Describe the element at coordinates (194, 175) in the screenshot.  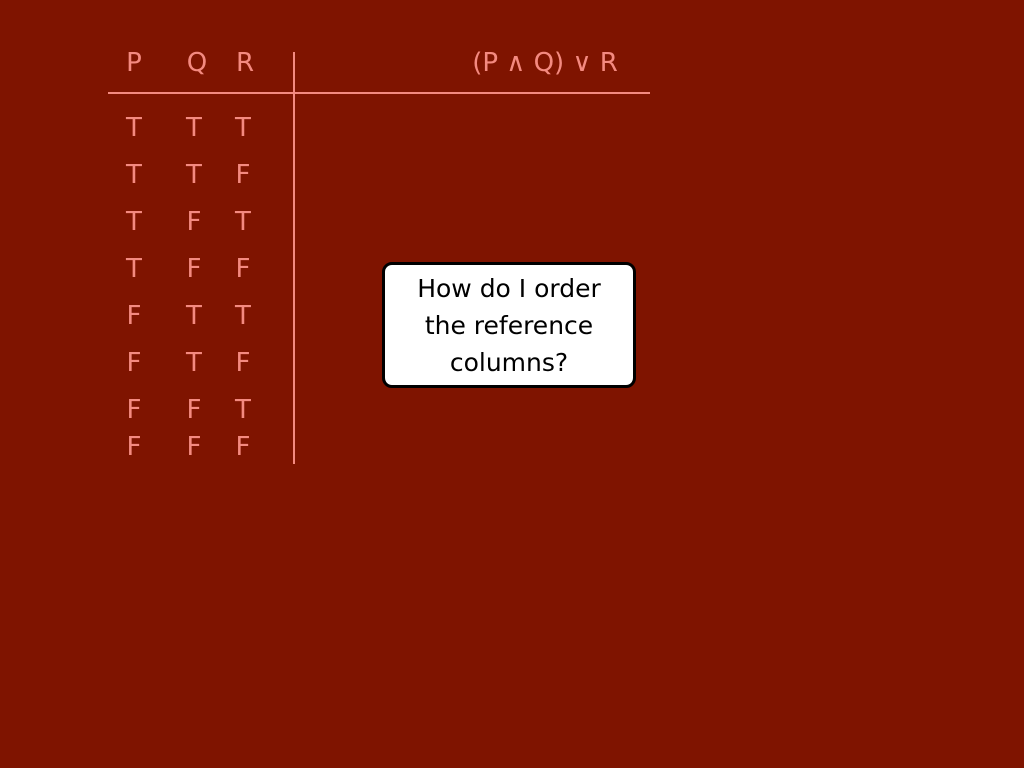
I see `row-2-q: T` at that location.